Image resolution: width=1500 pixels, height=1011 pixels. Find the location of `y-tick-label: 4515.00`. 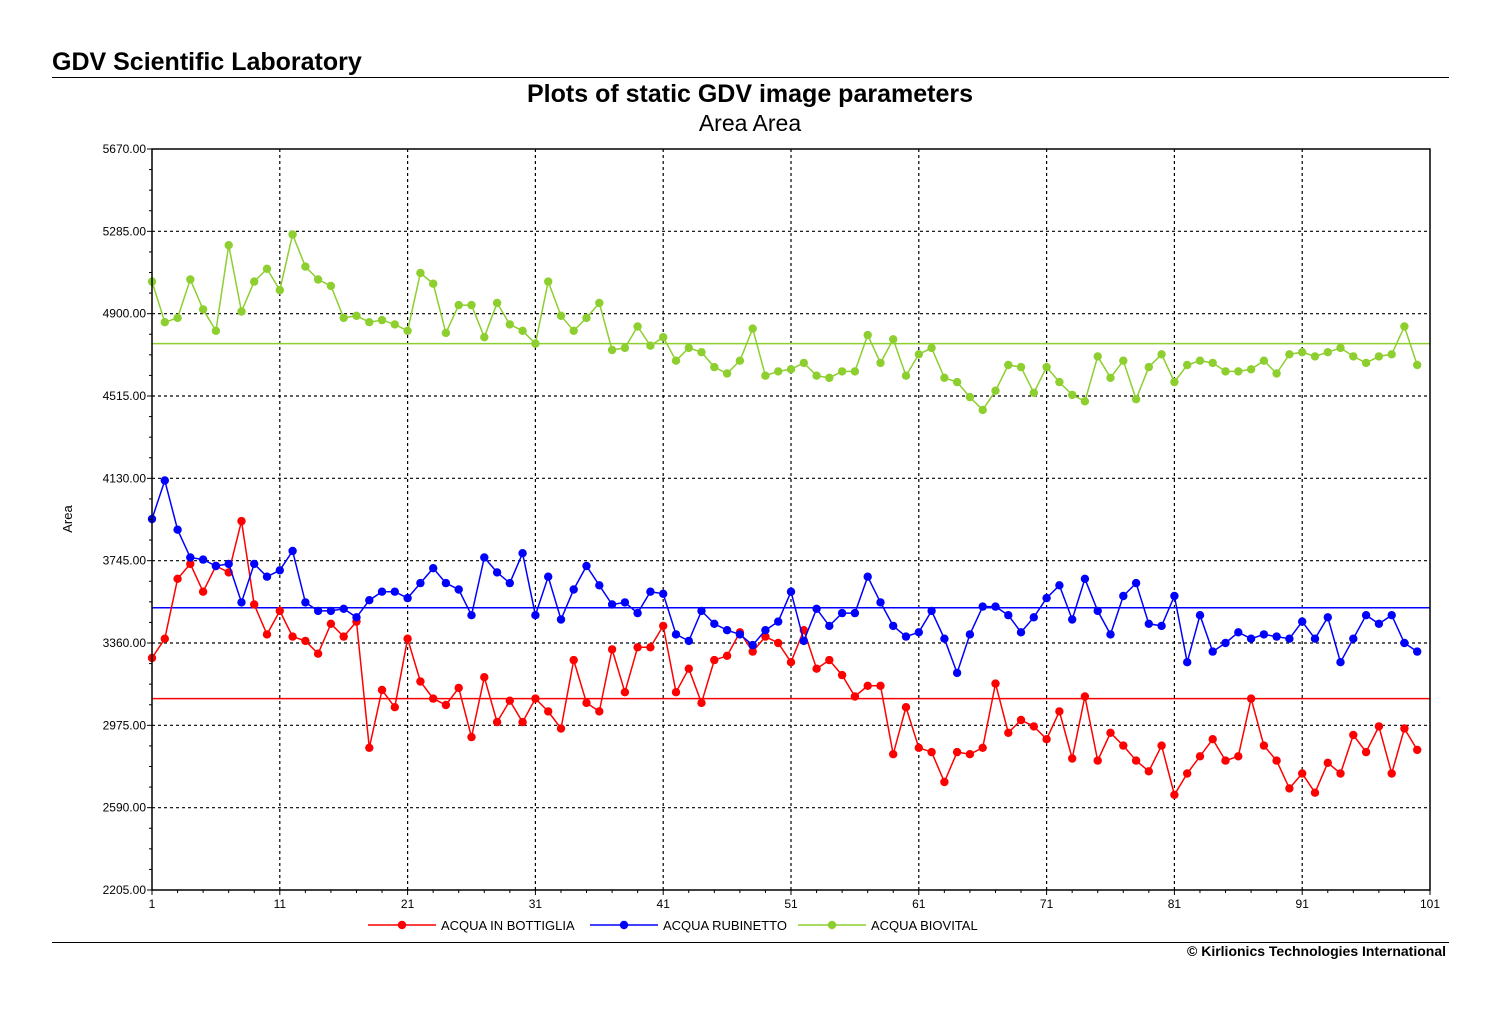

y-tick-label: 4515.00 is located at coordinates (125, 396).